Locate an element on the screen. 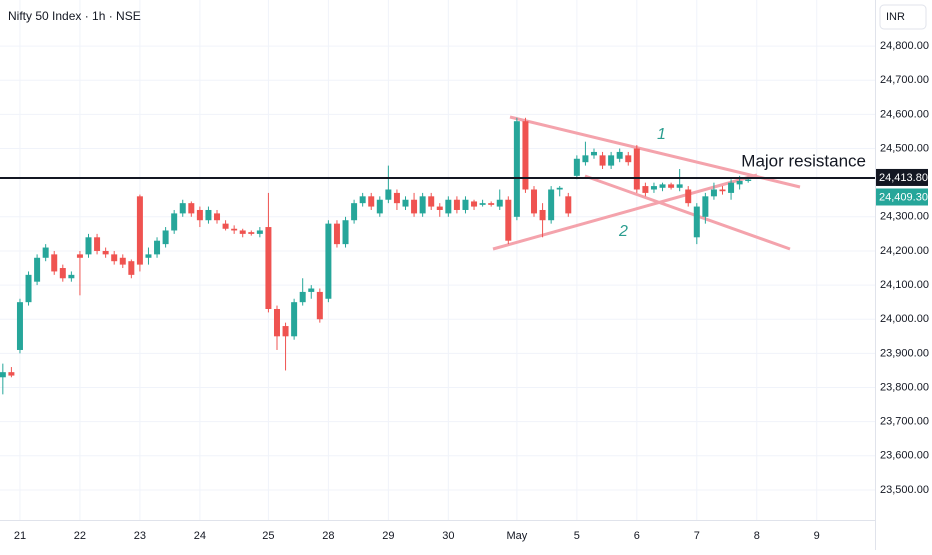 The width and height of the screenshot is (932, 555). y-tick-label: 24,700.00 is located at coordinates (904, 80).